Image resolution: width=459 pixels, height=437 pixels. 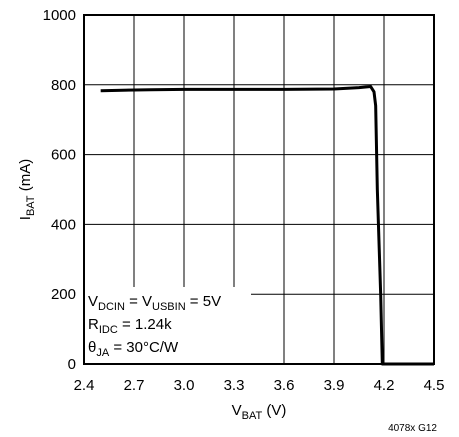 What do you see at coordinates (412, 428) in the screenshot?
I see `figure-id: 4078x G12` at bounding box center [412, 428].